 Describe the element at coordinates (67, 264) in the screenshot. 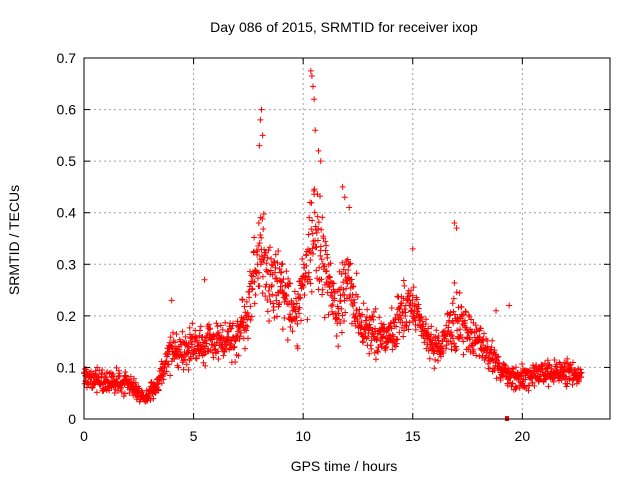

I see `y-tick-label: 0.3` at that location.